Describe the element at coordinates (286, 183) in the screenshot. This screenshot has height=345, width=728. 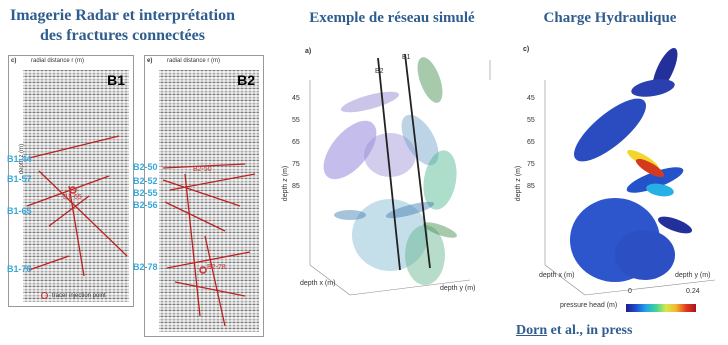
I see `network-z-axis: depth z (m)` at that location.